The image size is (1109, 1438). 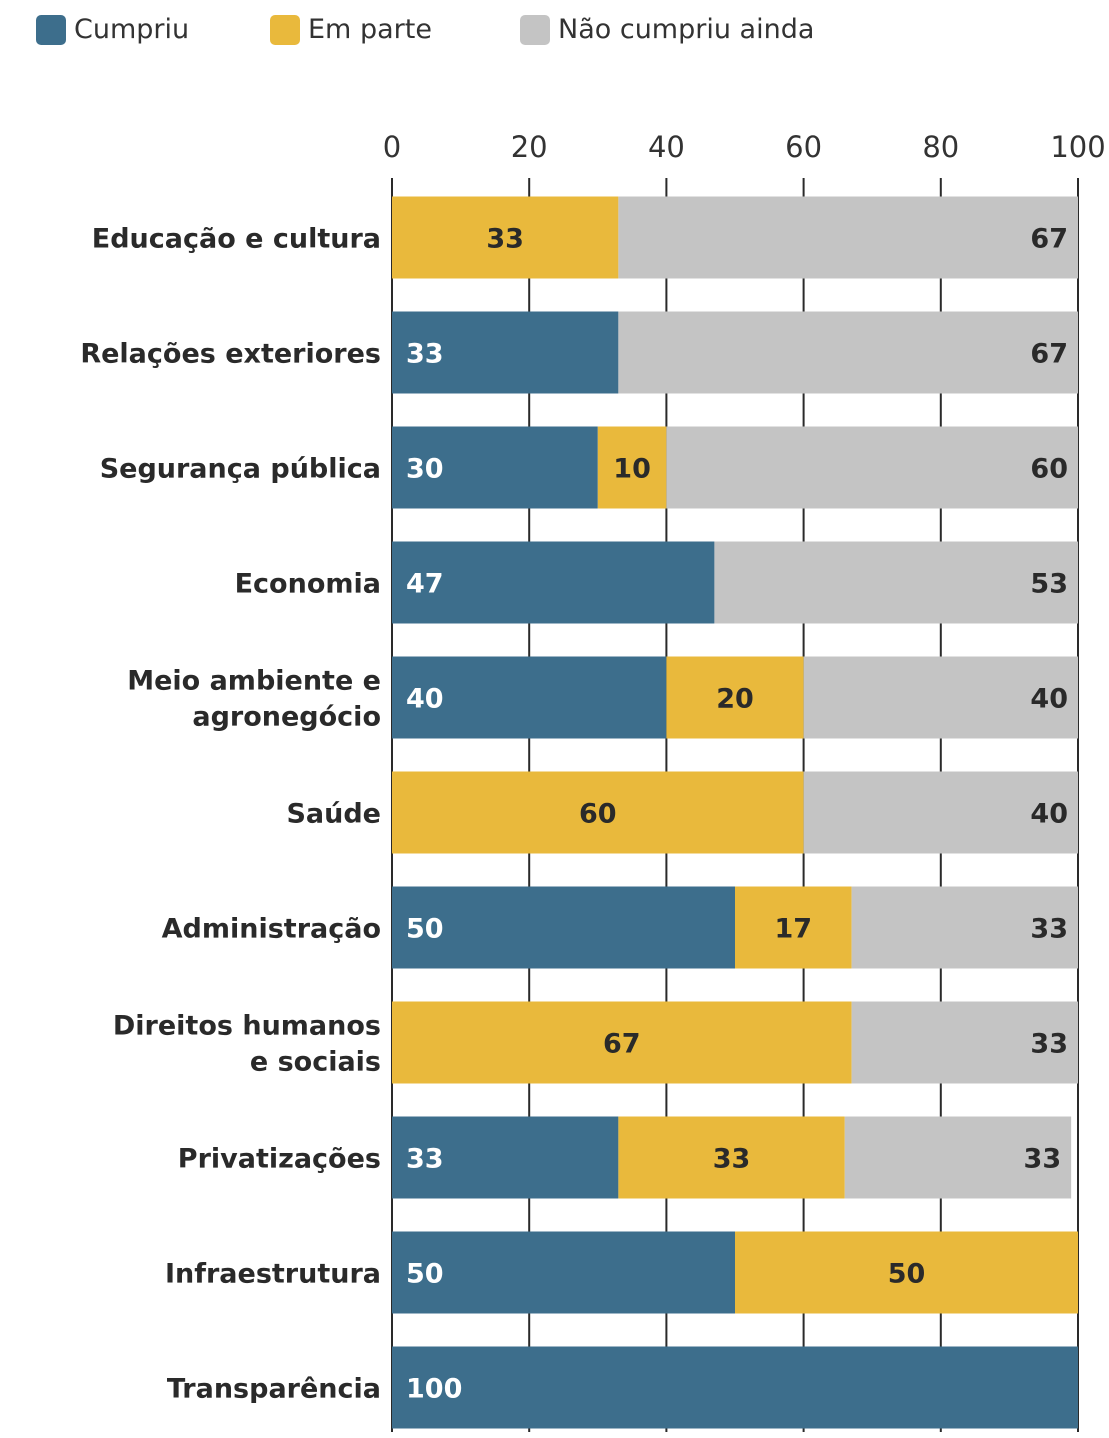 I want to click on legend-swatch-cumpriu, so click(x=51, y=29).